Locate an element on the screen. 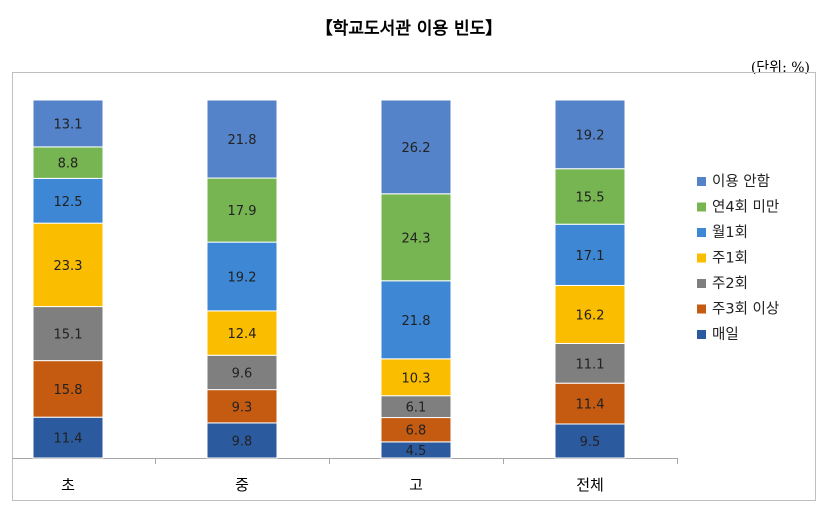 This screenshot has height=516, width=818. data-label: 16.2 is located at coordinates (590, 315).